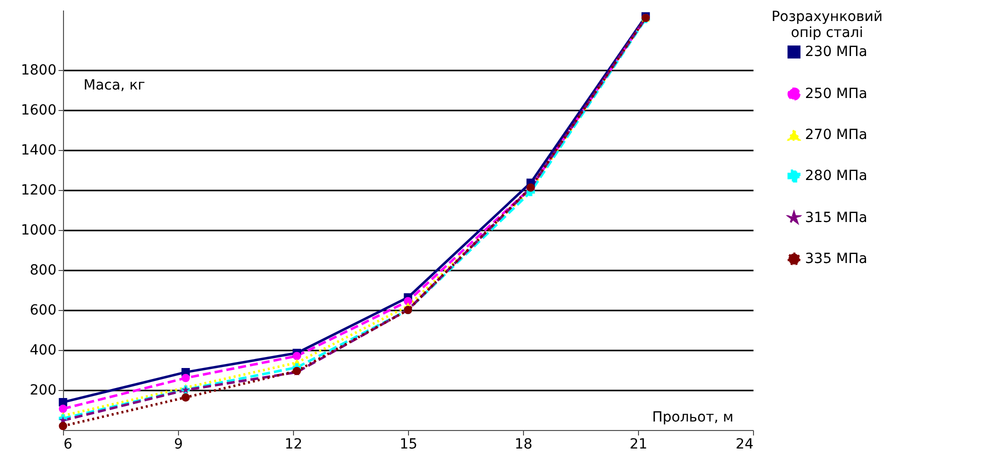  Describe the element at coordinates (639, 444) in the screenshot. I see `x-tick-label: 21` at that location.